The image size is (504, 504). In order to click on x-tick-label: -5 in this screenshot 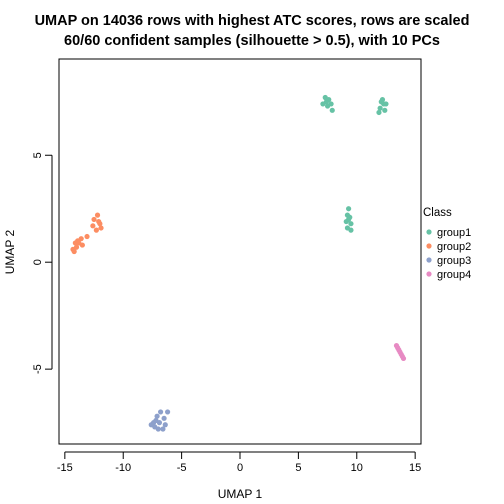, I will do `click(182, 468)`.